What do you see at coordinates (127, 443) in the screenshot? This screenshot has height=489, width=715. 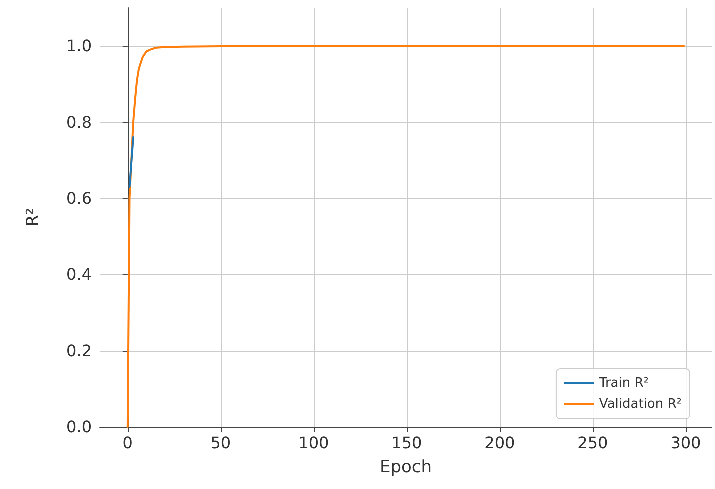 I see `x-tick-label: 0` at bounding box center [127, 443].